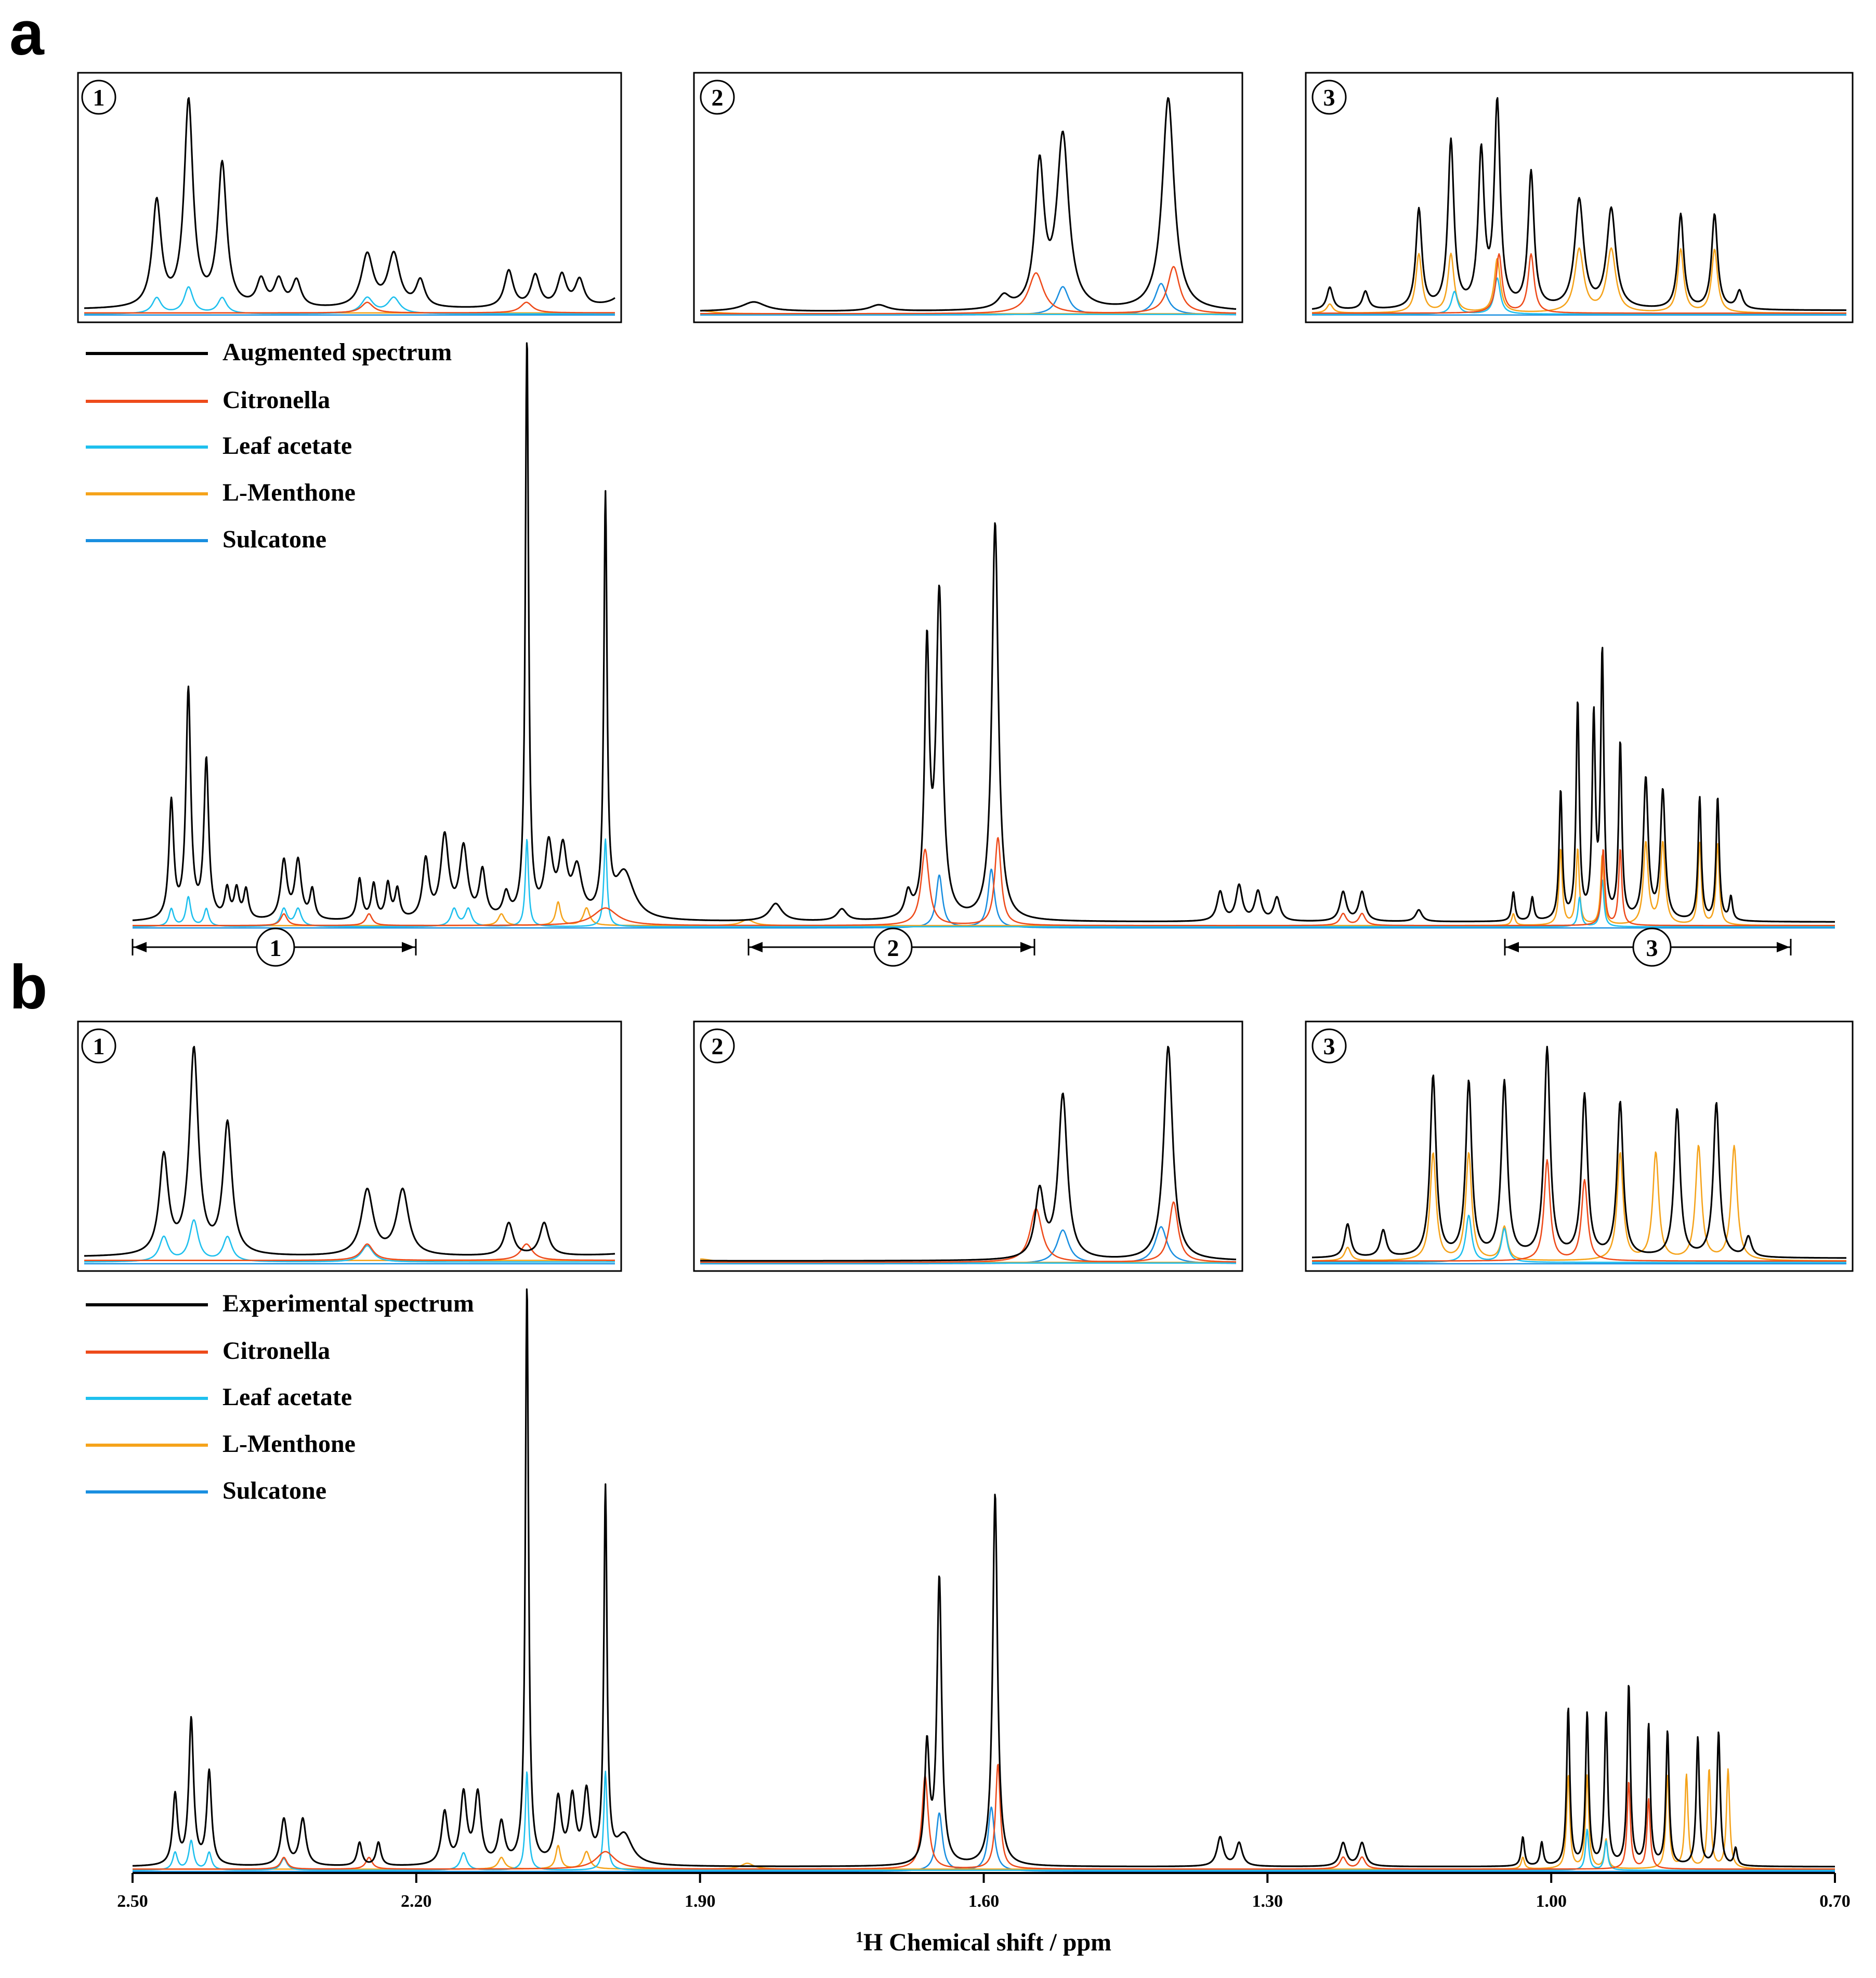  I want to click on x-axis-label-superscript: 1, so click(859, 1937).